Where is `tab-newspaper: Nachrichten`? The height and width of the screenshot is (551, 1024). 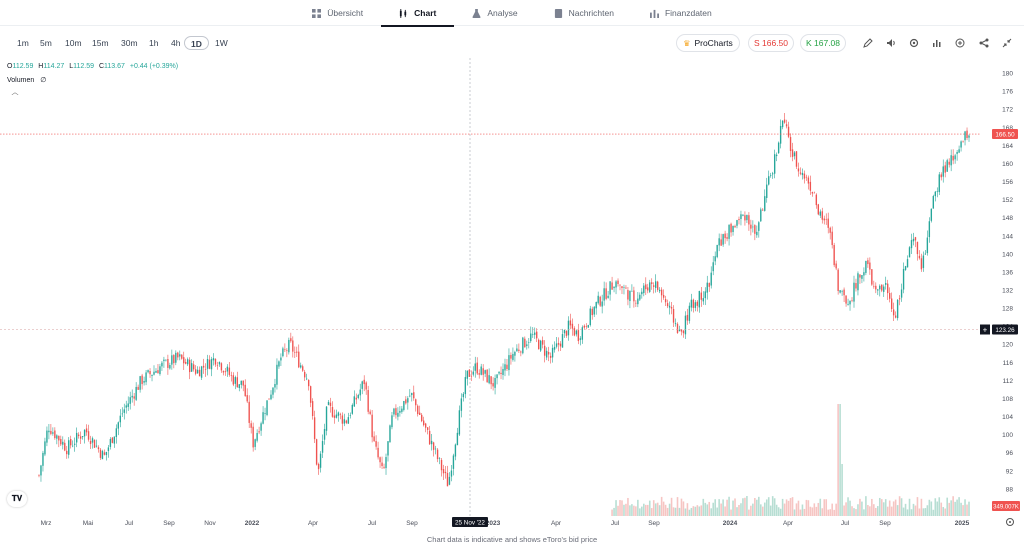
tab-newspaper: Nachrichten is located at coordinates (584, 13).